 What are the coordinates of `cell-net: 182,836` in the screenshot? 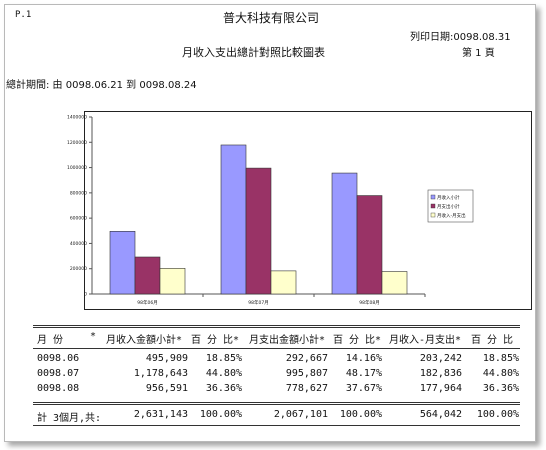 It's located at (440, 373).